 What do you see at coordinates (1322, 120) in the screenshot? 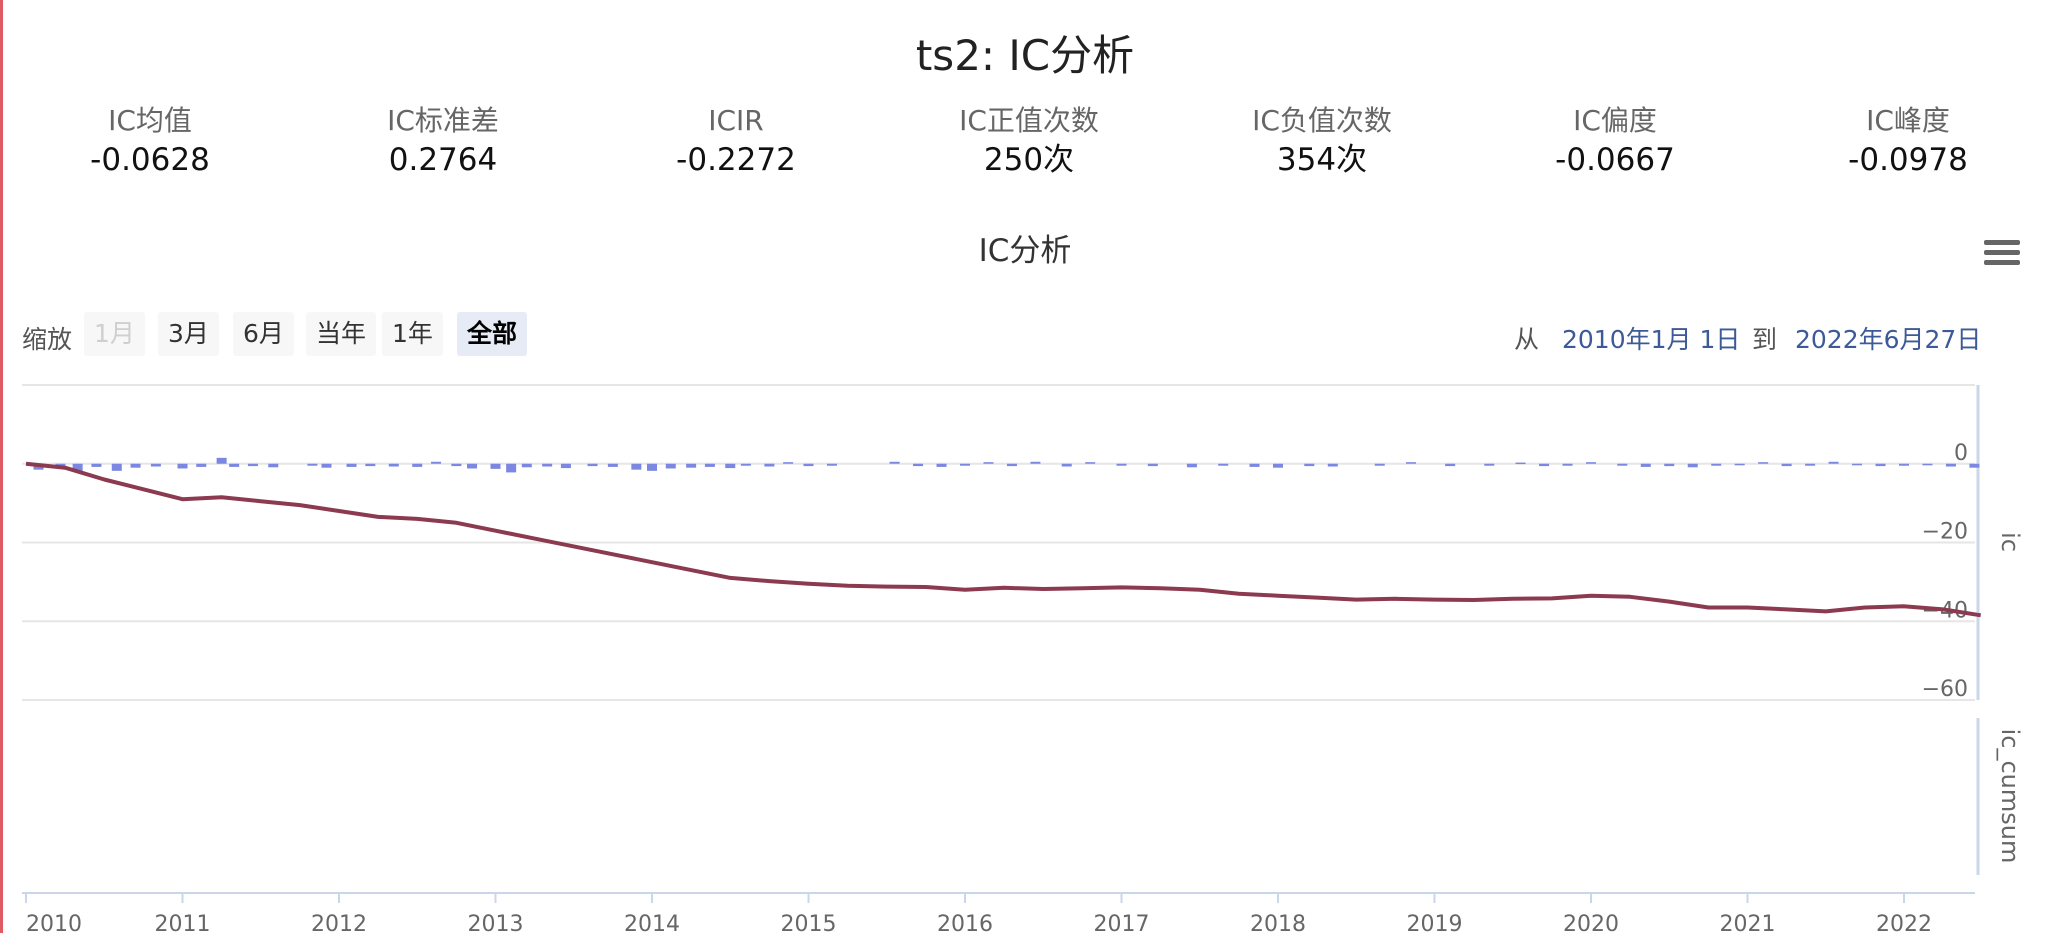
I see `stat-label: IC负值次数` at bounding box center [1322, 120].